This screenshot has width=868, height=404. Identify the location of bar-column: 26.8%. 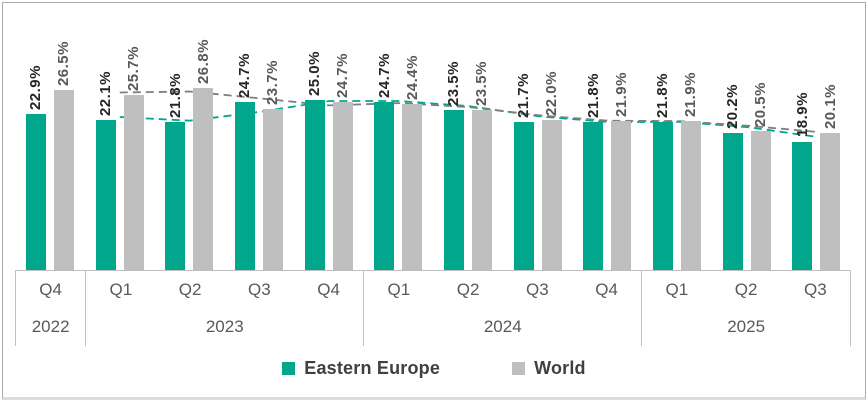
(203, 138).